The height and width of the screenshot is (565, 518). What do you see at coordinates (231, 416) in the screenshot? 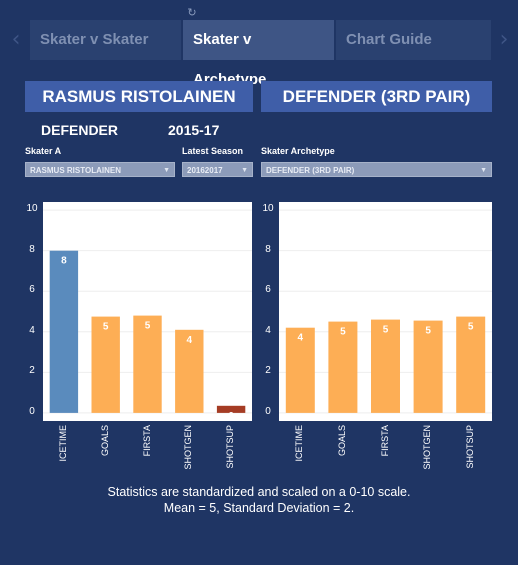
I see `bar-value-label: 0` at bounding box center [231, 416].